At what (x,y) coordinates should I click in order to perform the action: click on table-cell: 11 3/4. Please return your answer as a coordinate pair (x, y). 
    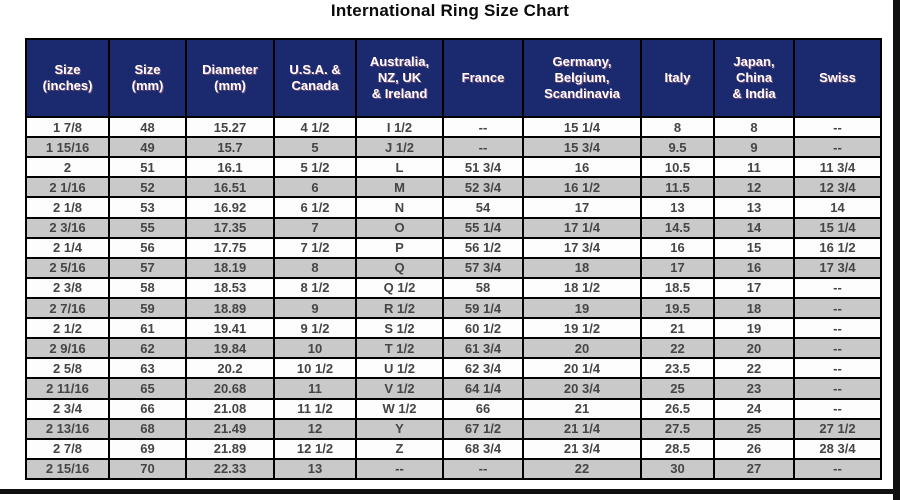
    Looking at the image, I should click on (837, 167).